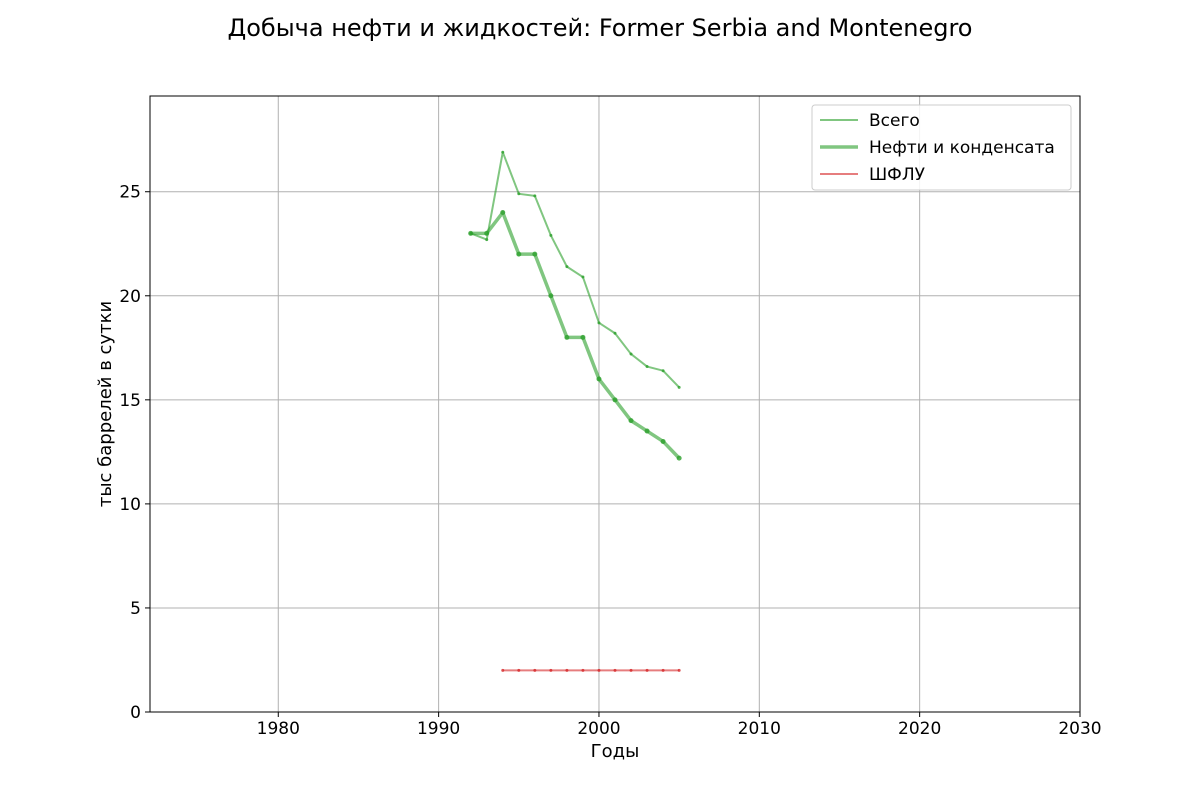  Describe the element at coordinates (130, 297) in the screenshot. I see `y-tick-label: 20` at that location.